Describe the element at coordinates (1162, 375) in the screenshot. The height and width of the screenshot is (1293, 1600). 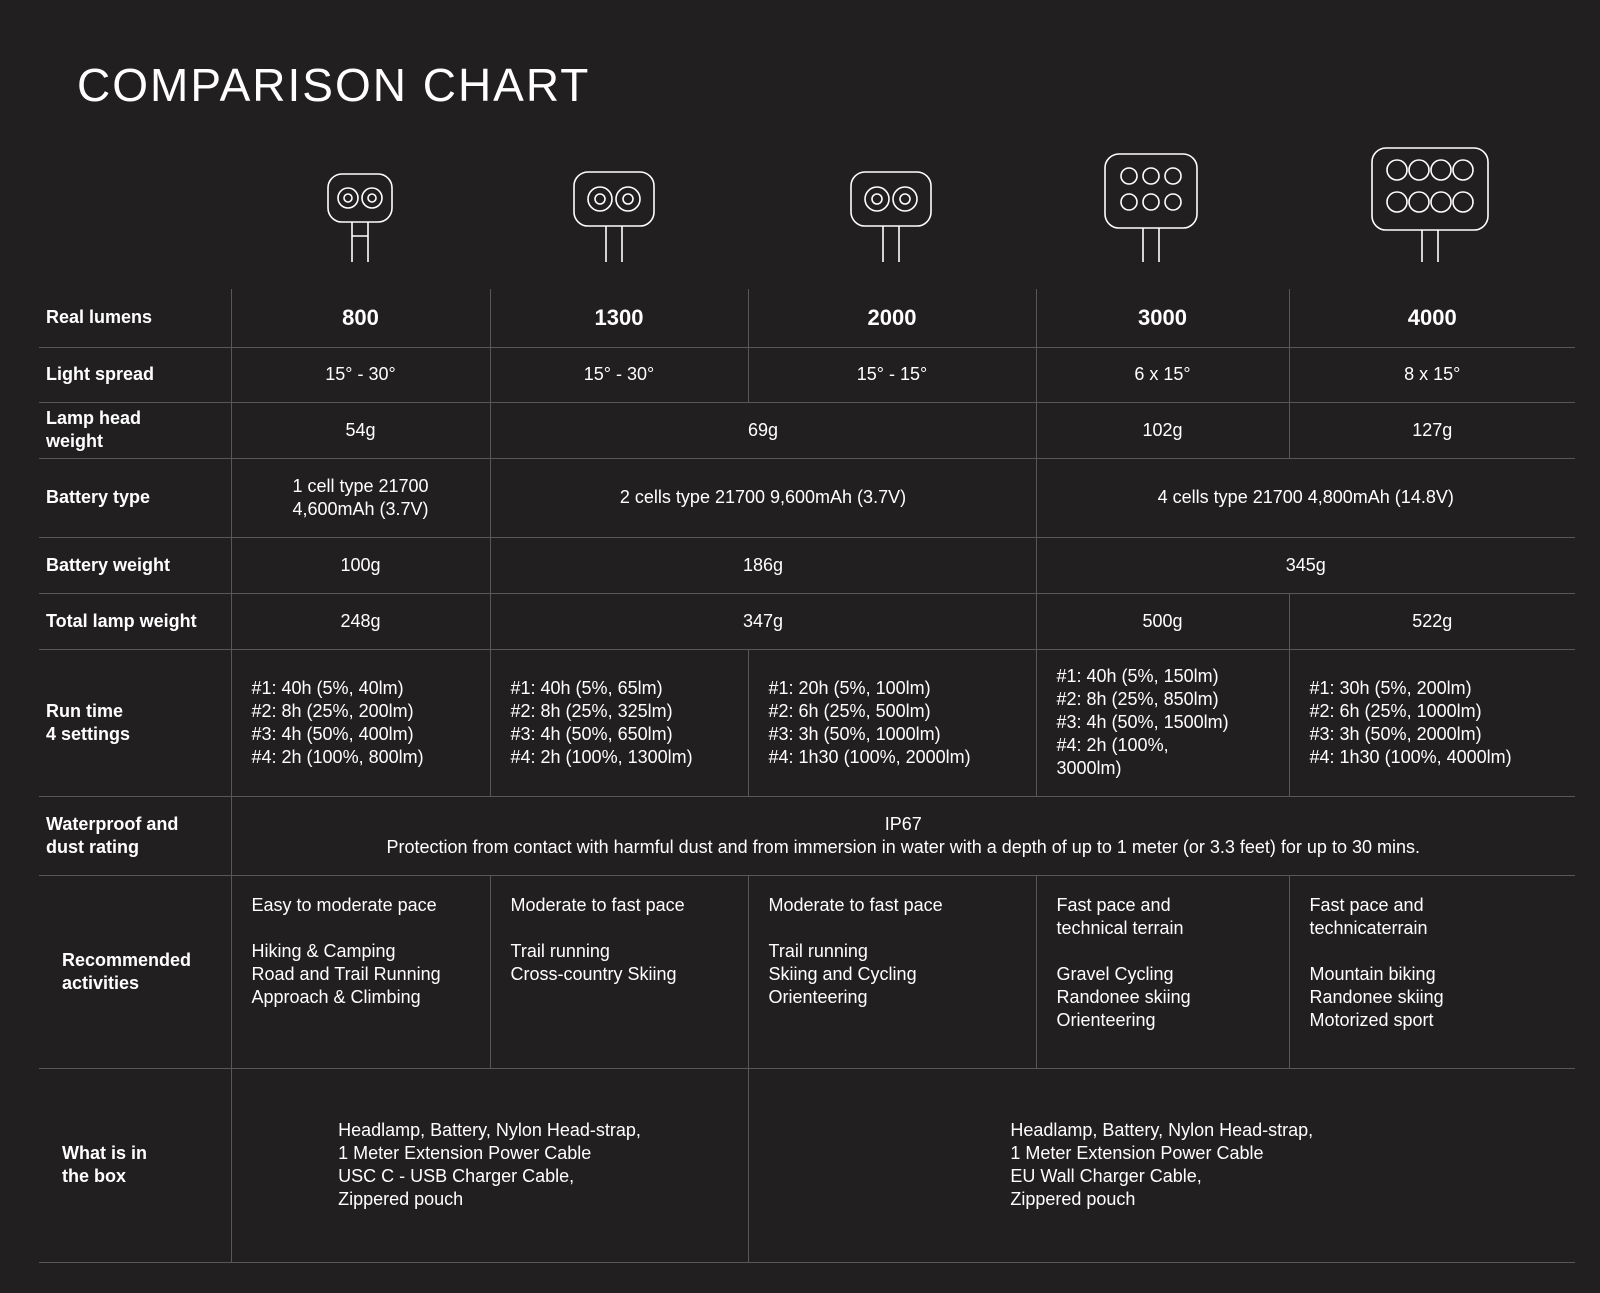
I see `table-cell: 6 x 15°` at that location.